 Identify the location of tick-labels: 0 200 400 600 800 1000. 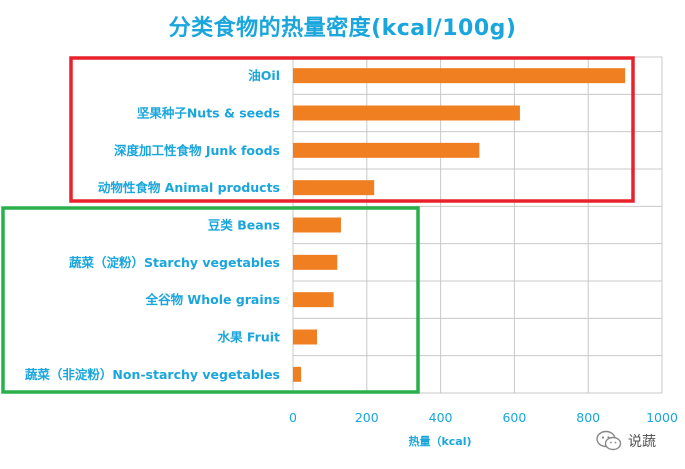
(483, 417).